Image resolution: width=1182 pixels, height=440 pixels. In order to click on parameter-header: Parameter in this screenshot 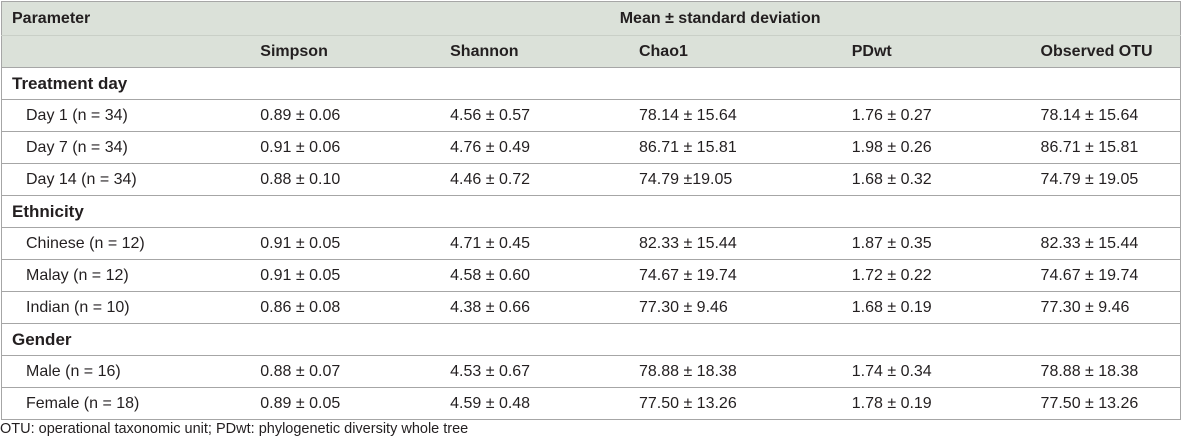, I will do `click(131, 18)`.